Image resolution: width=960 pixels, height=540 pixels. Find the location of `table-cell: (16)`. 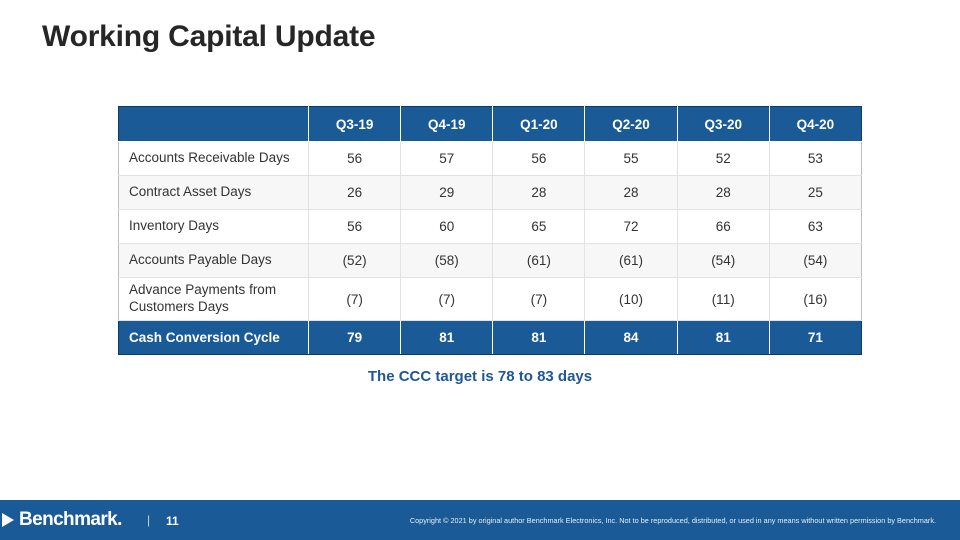

table-cell: (16) is located at coordinates (815, 299).